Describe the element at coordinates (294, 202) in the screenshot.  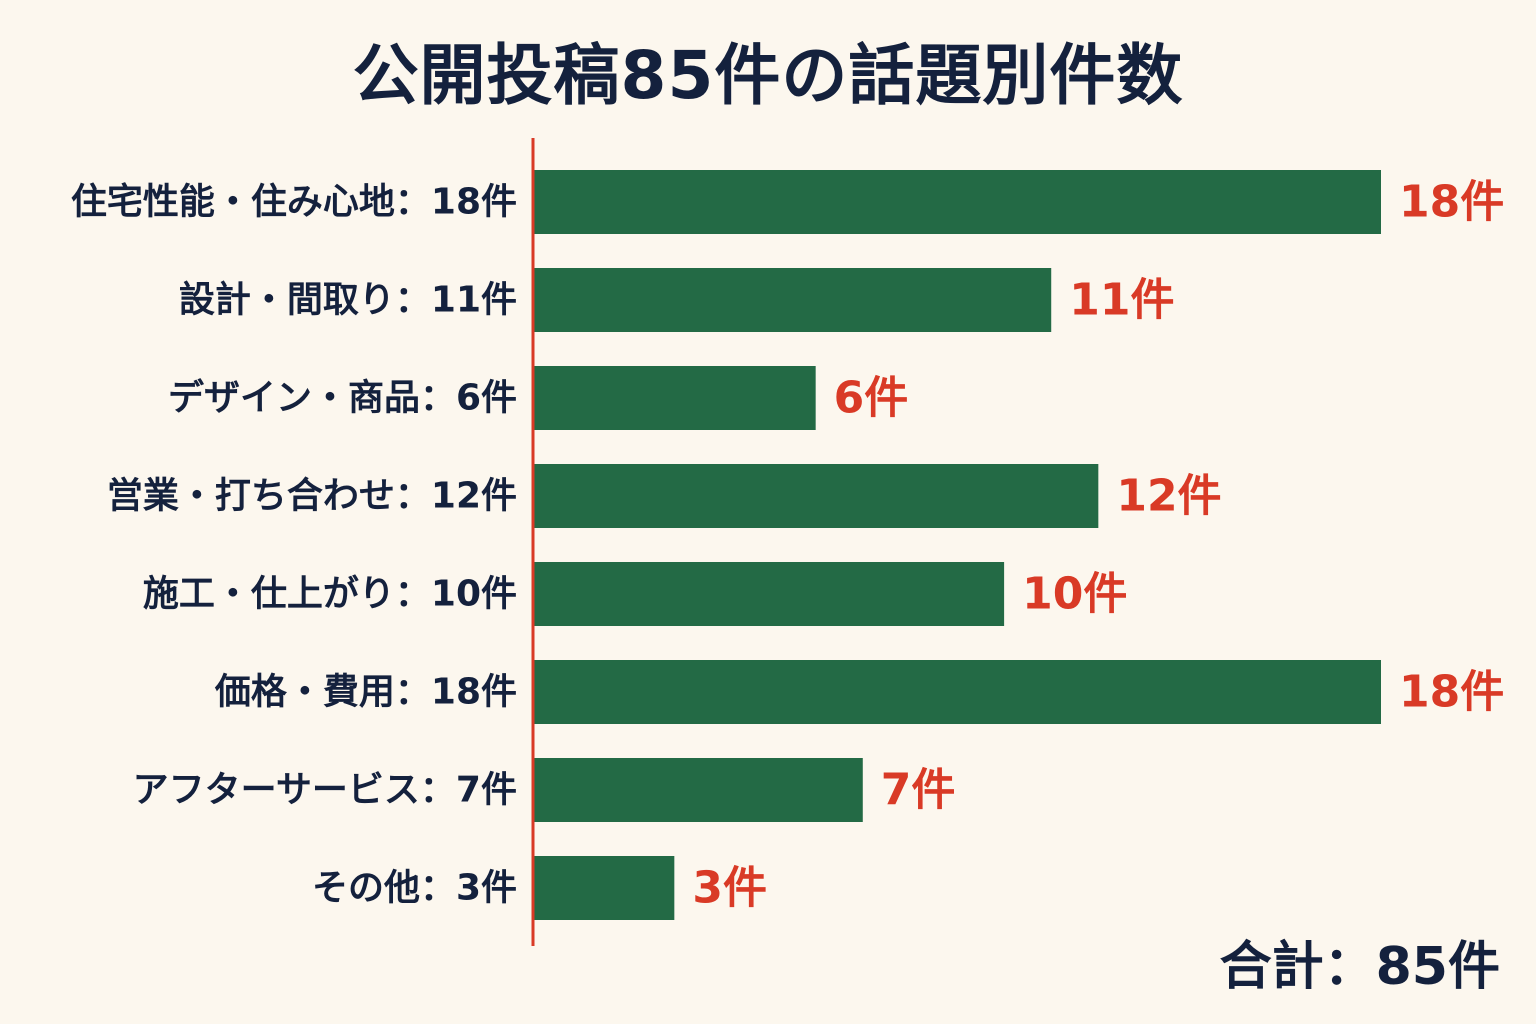
I see `category-label: 住宅性能・住み心地：18件` at that location.